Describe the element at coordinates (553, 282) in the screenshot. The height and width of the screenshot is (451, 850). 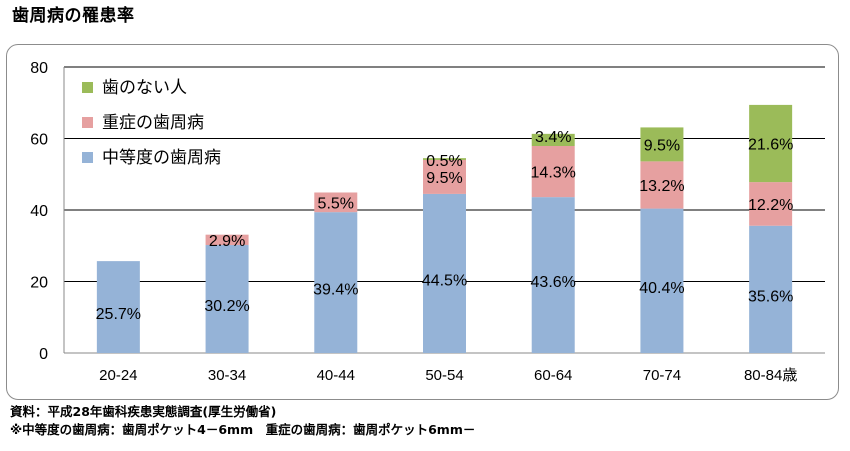
I see `data-label: 43.6%` at that location.